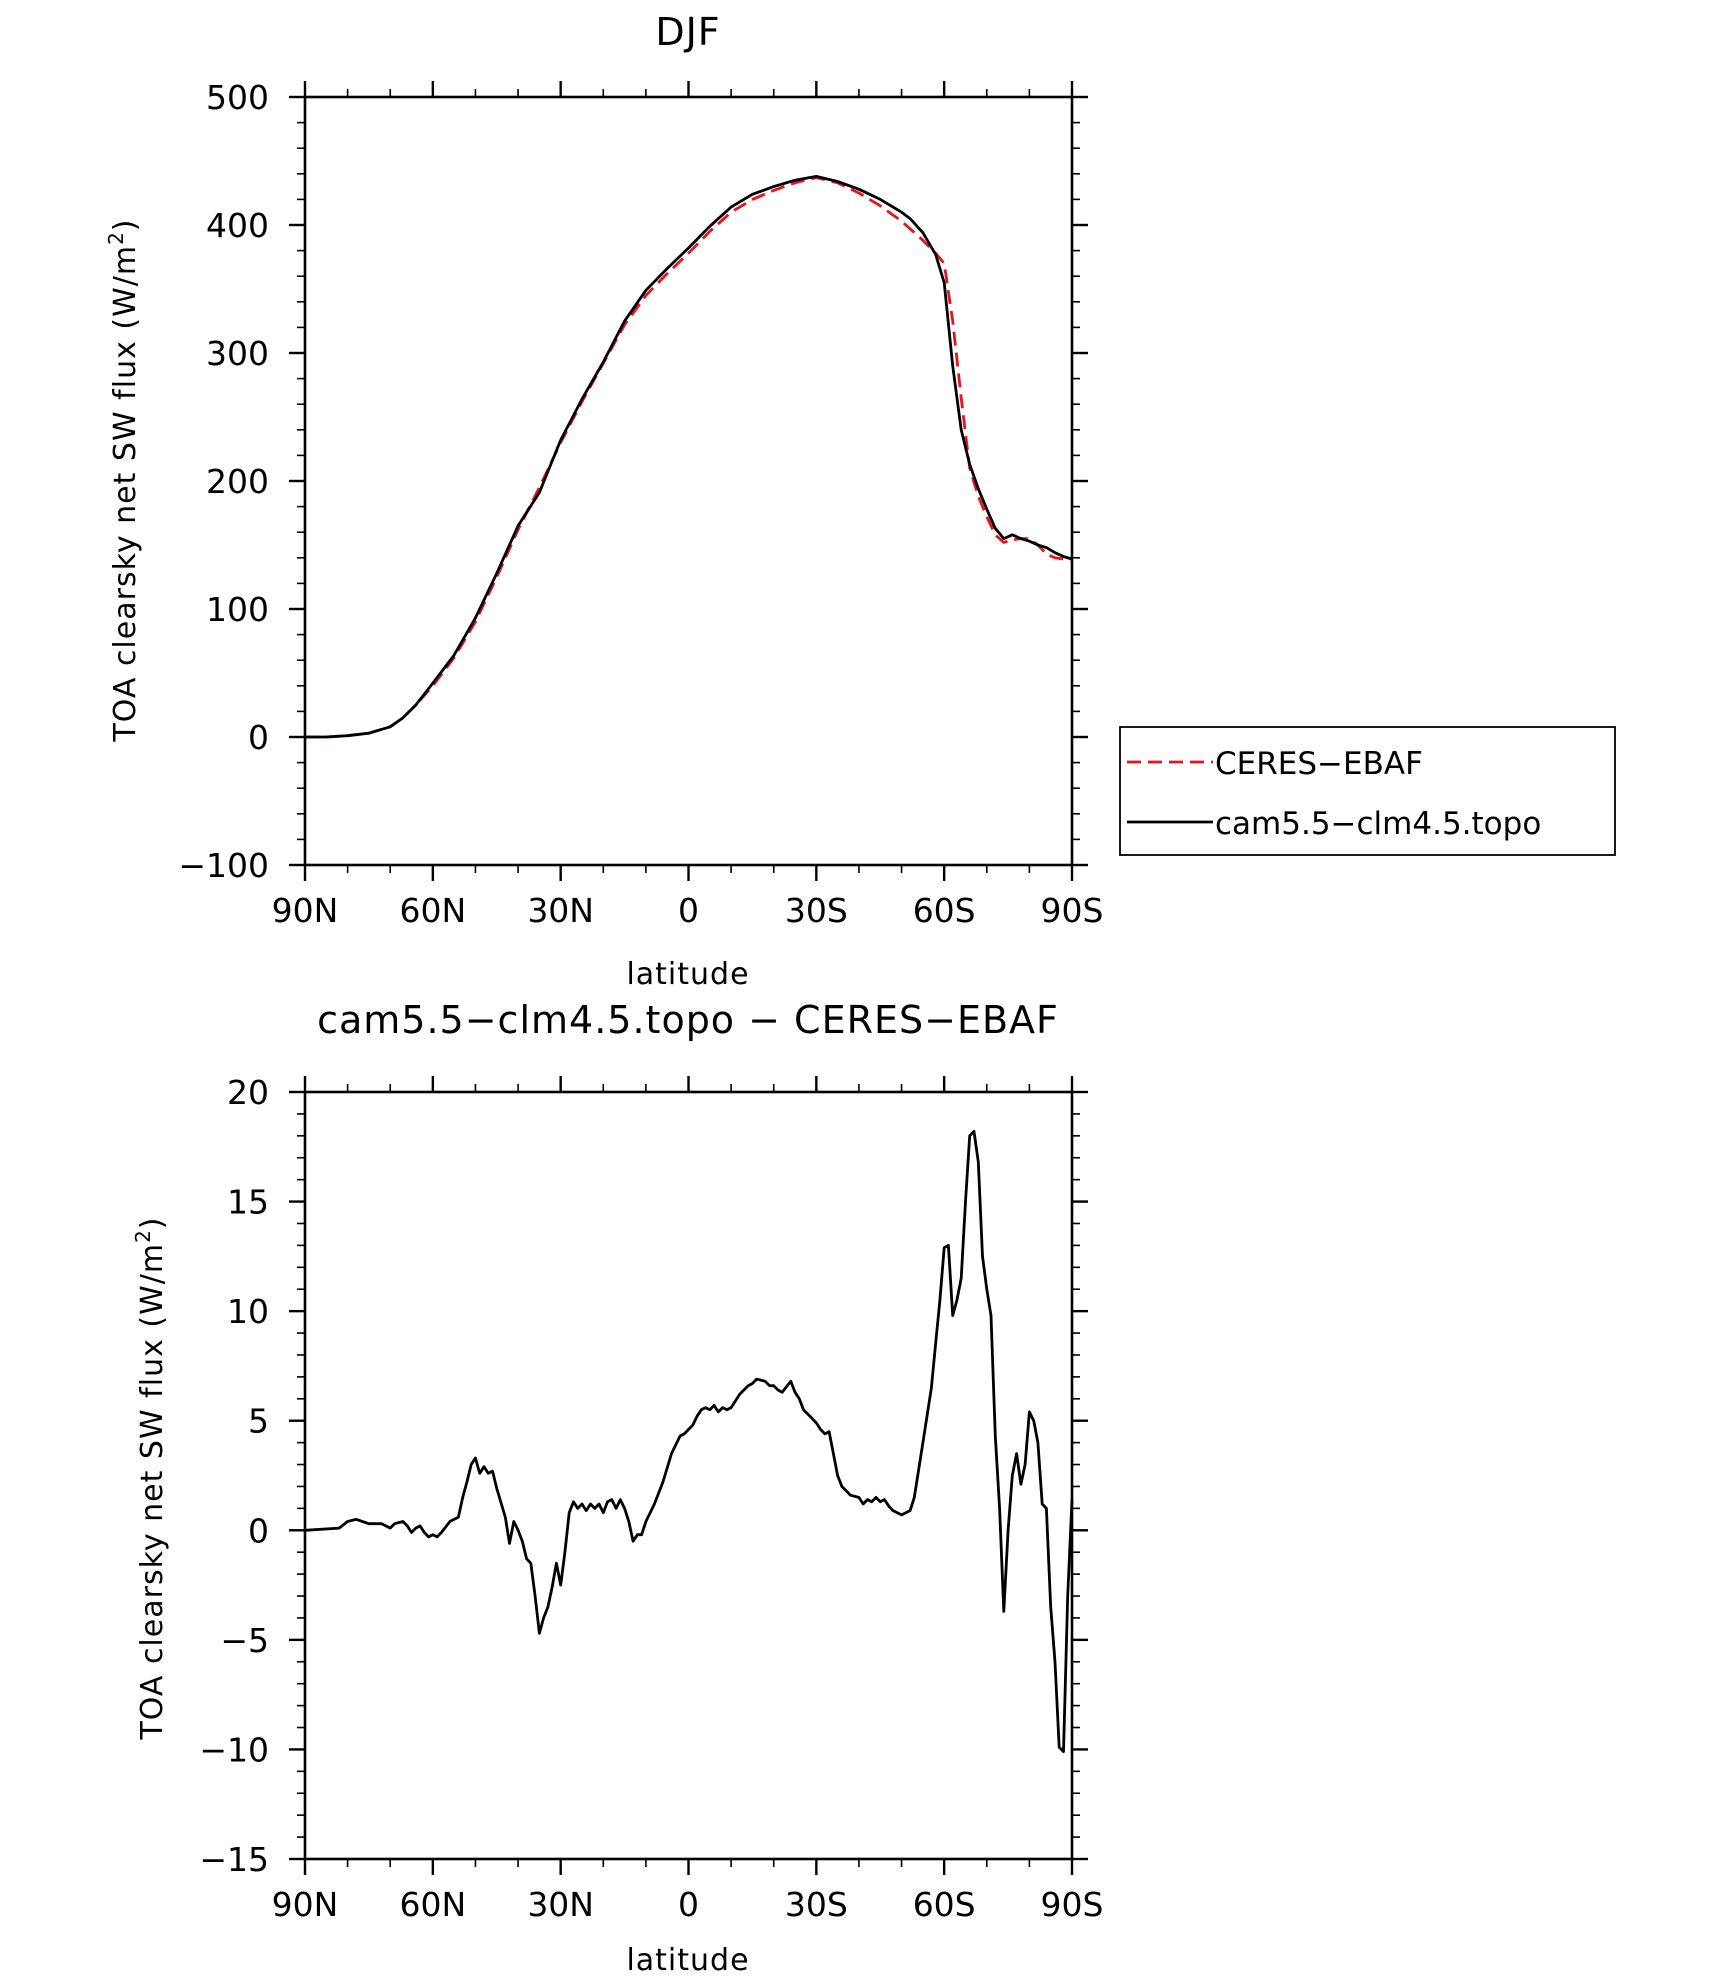 The image size is (1710, 1977). Describe the element at coordinates (237, 225) in the screenshot. I see `top-ytick-label: 400` at that location.